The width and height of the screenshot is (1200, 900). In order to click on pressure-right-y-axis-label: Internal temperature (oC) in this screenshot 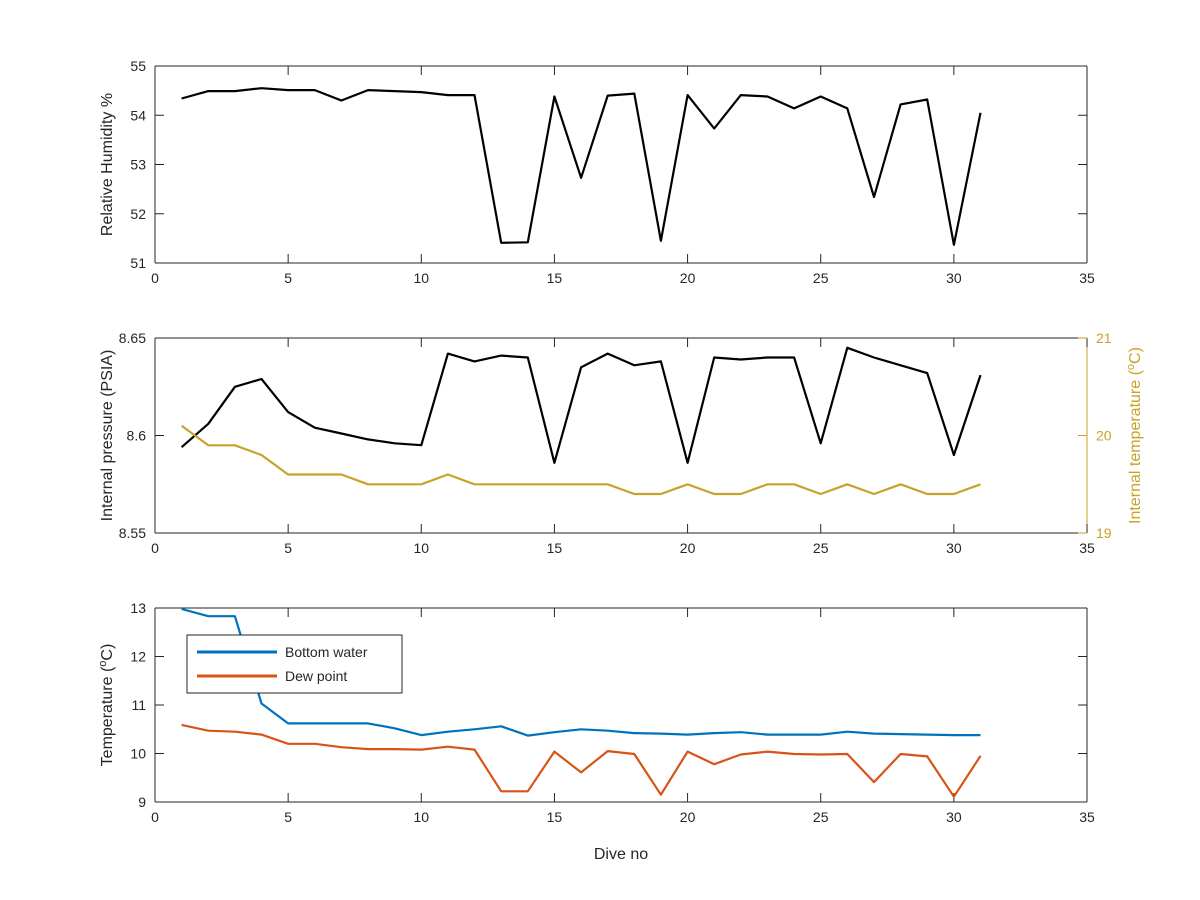, I will do `click(1134, 435)`.